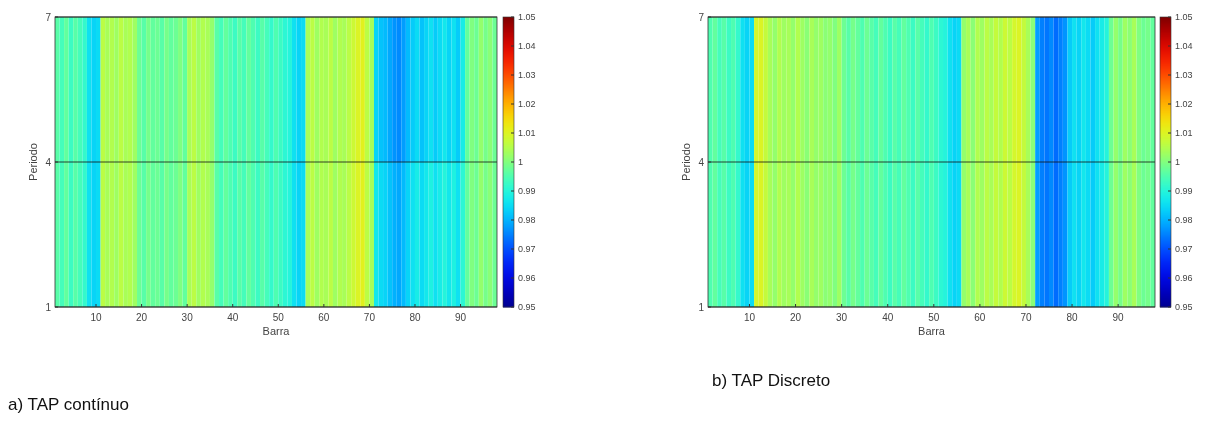  What do you see at coordinates (771, 380) in the screenshot?
I see `text: b) TAP Discreto` at bounding box center [771, 380].